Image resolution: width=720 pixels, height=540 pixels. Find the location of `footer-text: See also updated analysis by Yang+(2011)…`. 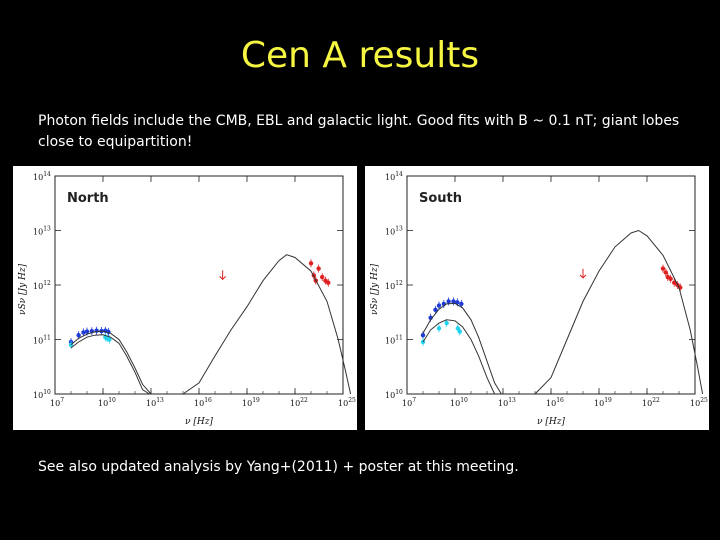

footer-text: See also updated analysis by Yang+(2011)… is located at coordinates (278, 467).